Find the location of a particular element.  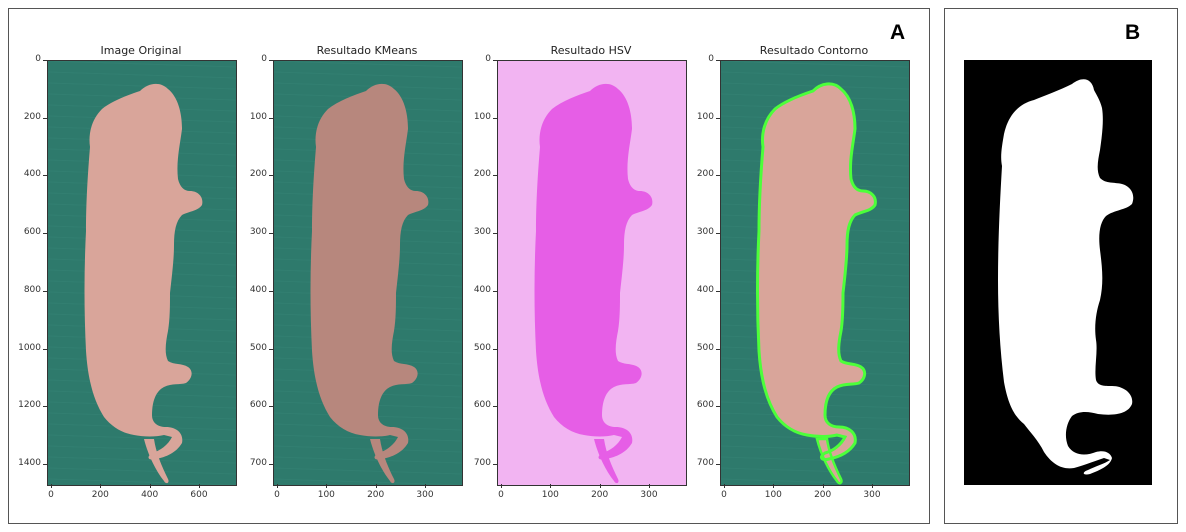

panel-a-letter: A is located at coordinates (898, 32).